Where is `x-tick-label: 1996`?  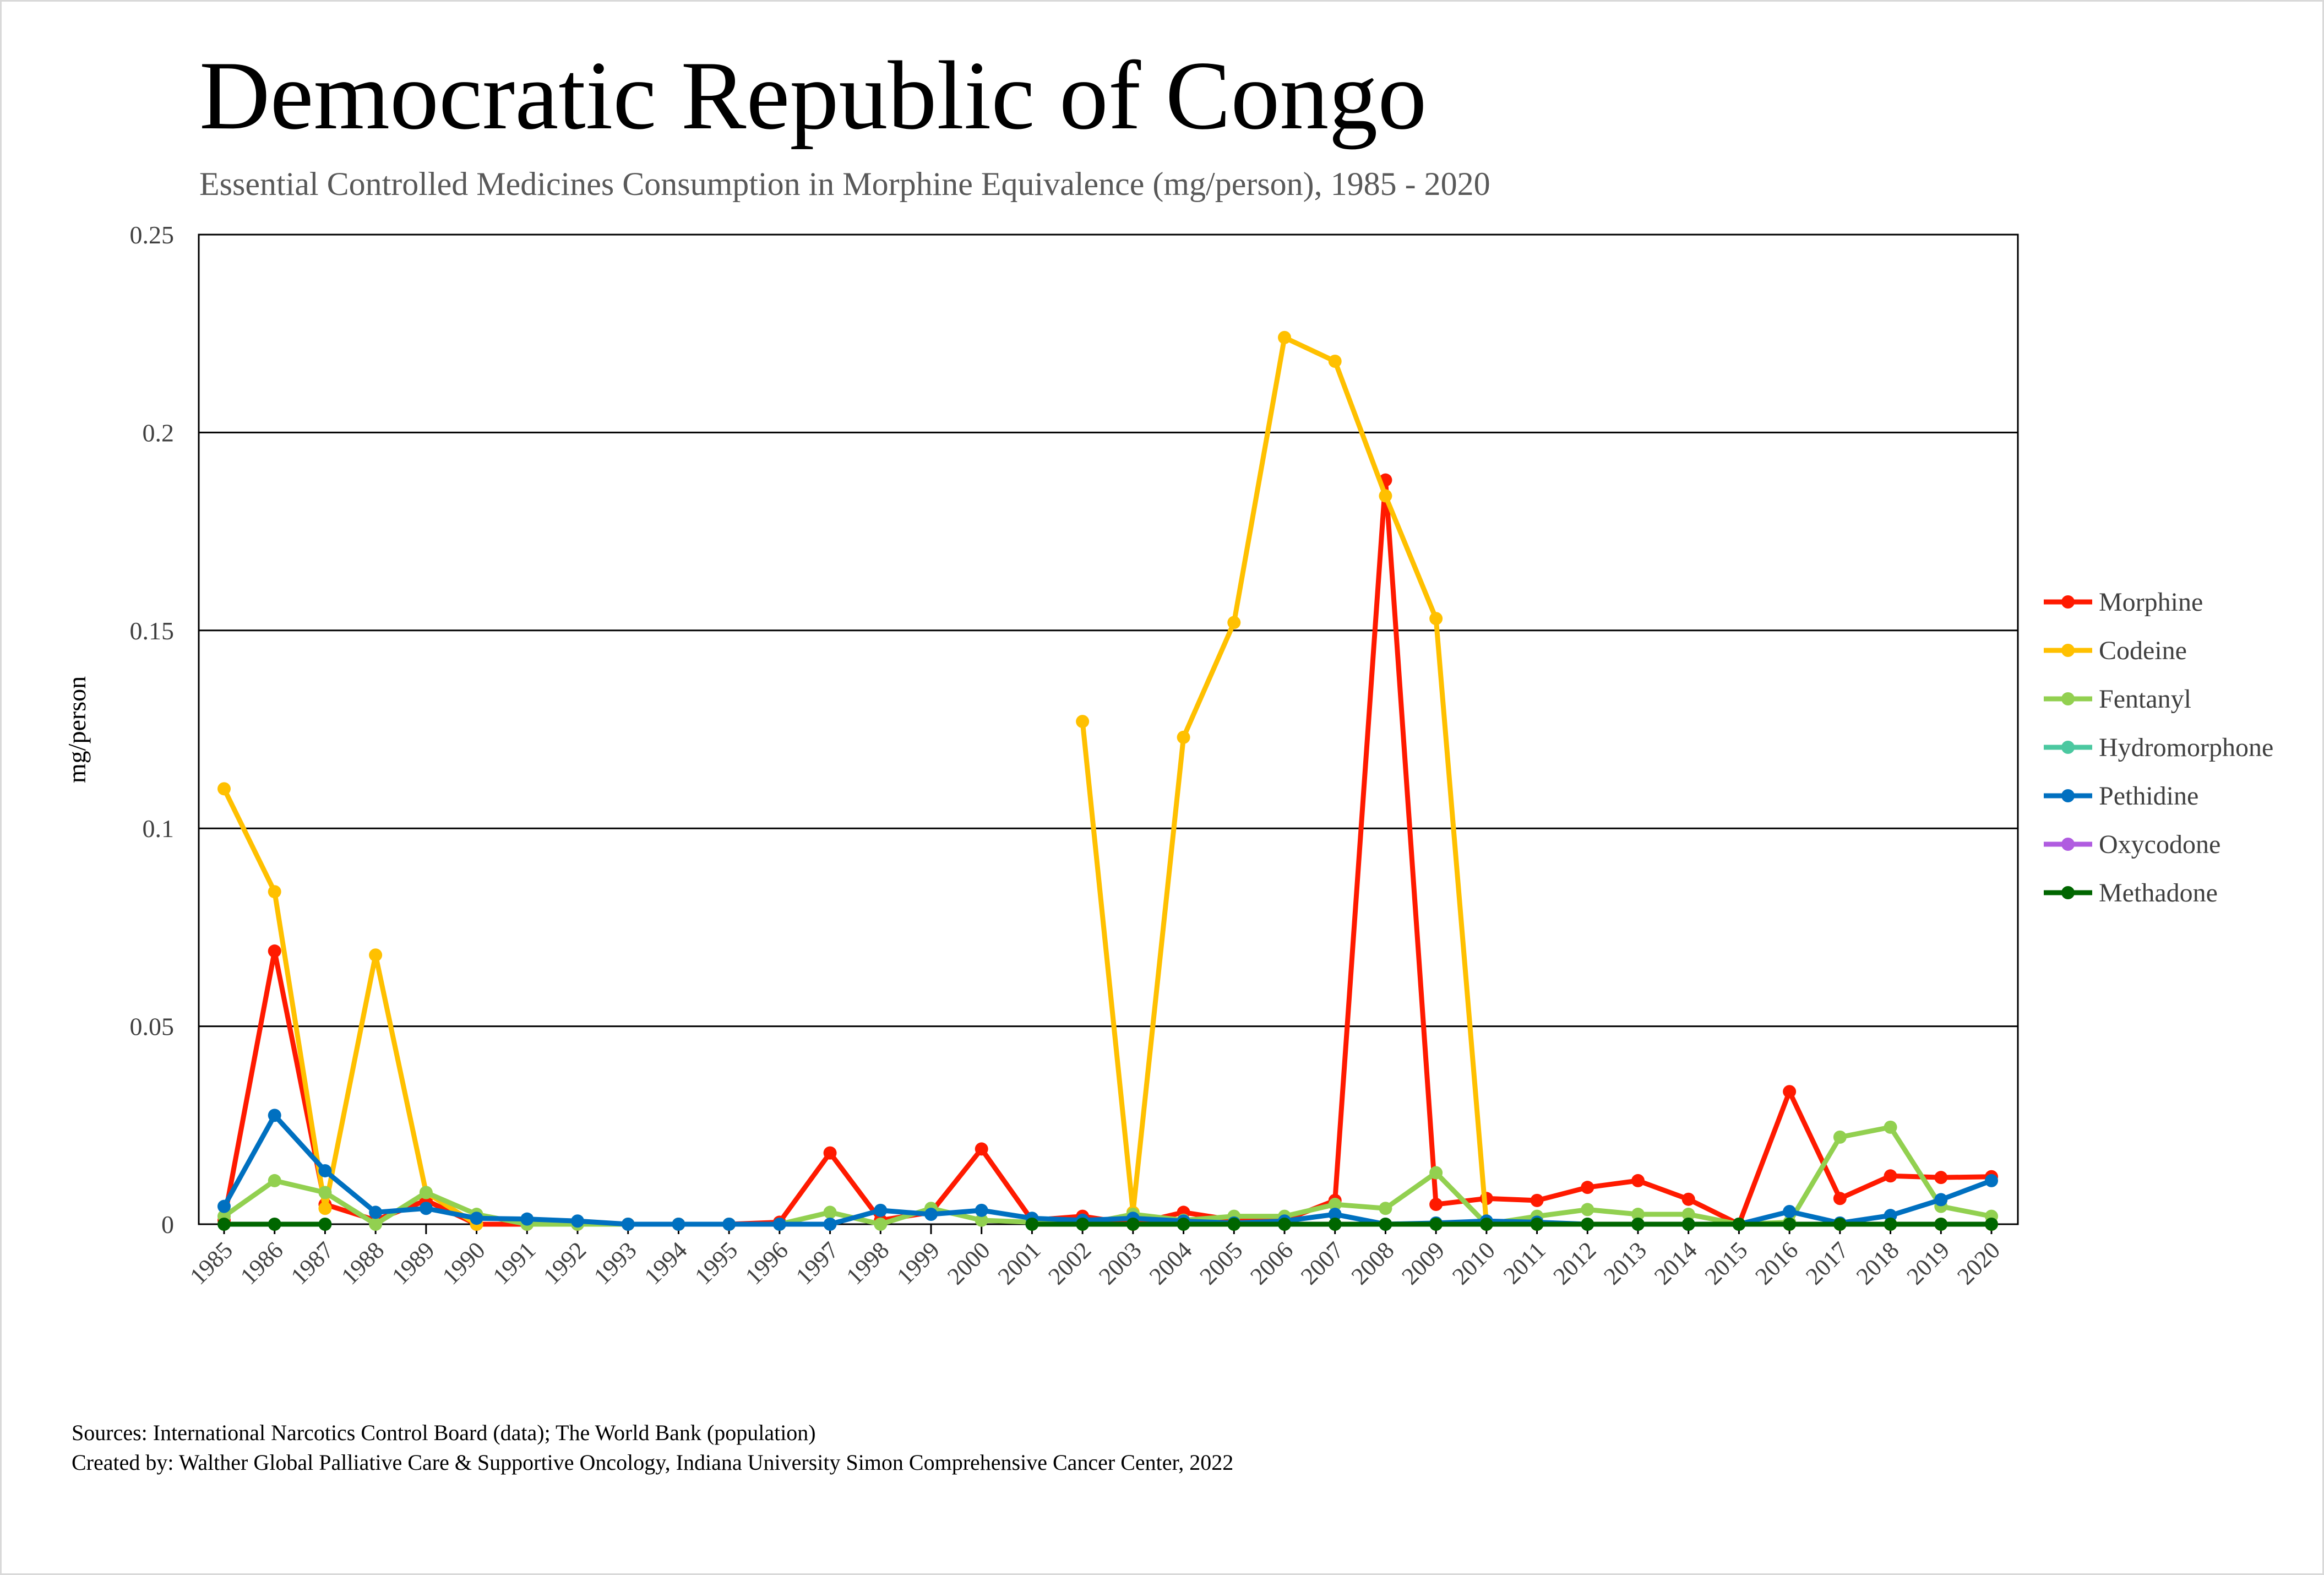 x-tick-label: 1996 is located at coordinates (767, 1263).